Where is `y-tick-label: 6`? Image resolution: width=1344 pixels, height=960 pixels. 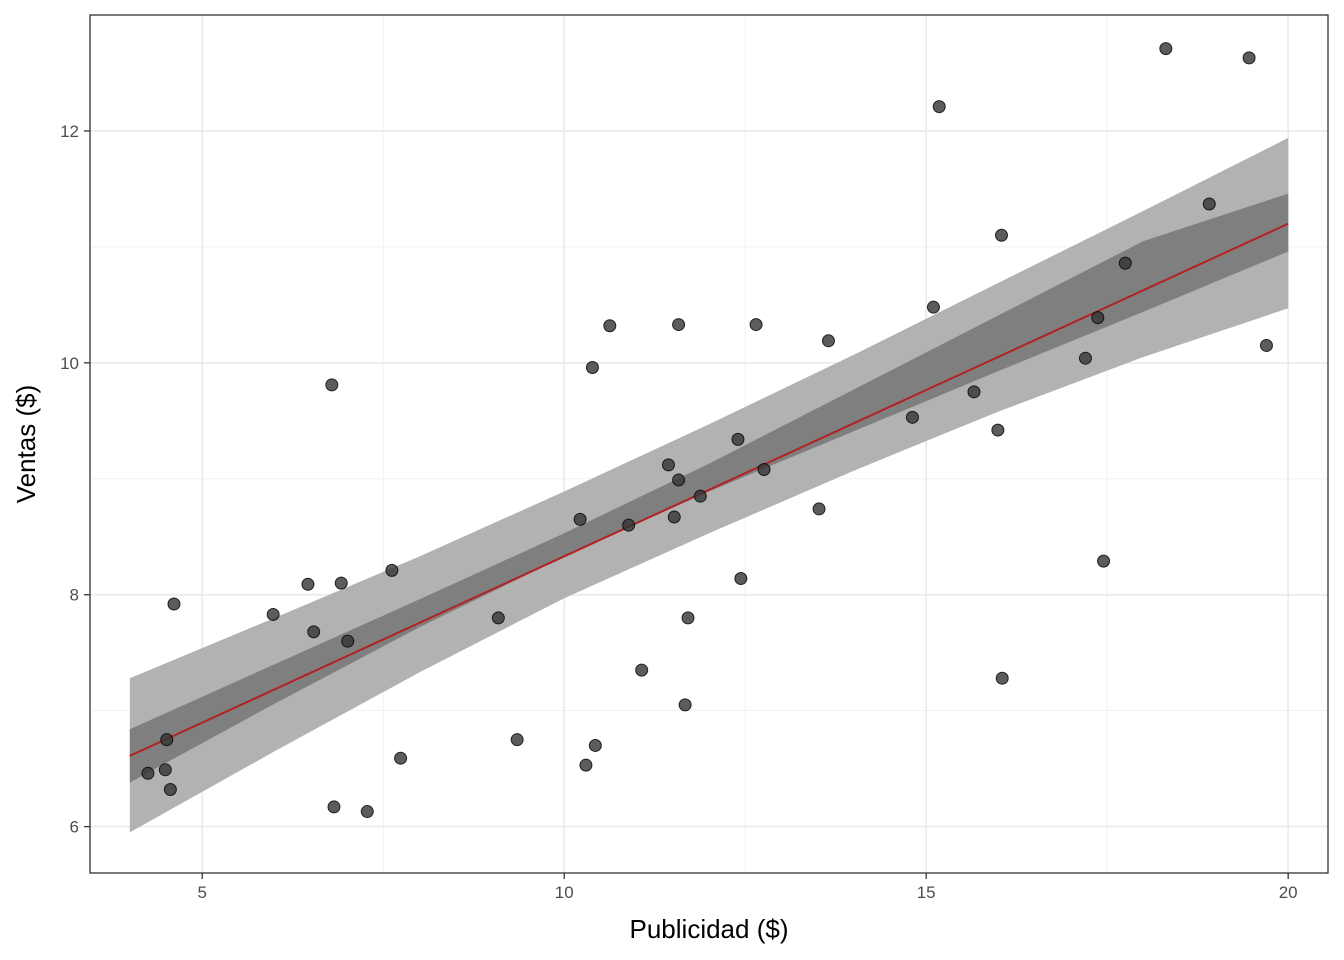
y-tick-label: 6 is located at coordinates (74, 827).